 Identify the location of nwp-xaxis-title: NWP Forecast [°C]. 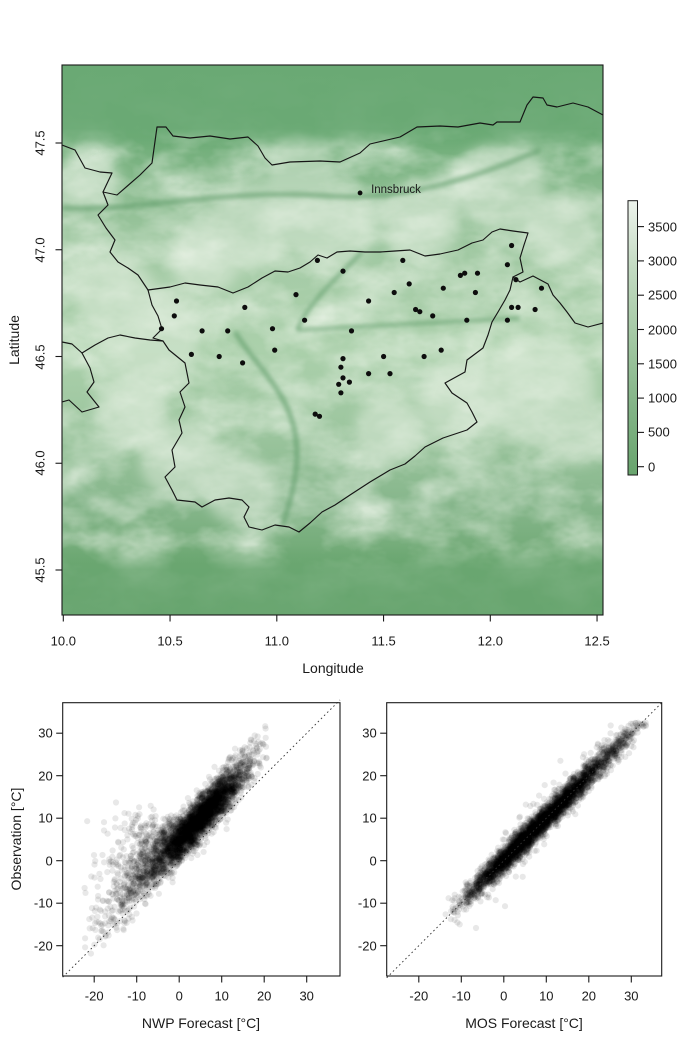
(201, 1023).